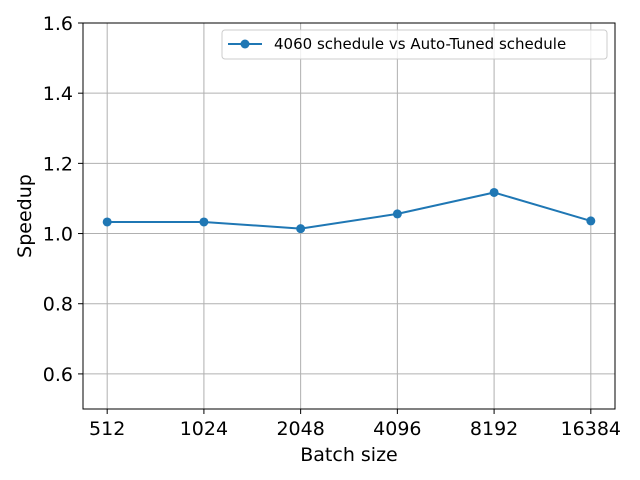 The height and width of the screenshot is (480, 640). Describe the element at coordinates (349, 455) in the screenshot. I see `x-axis-label: Batch size` at that location.